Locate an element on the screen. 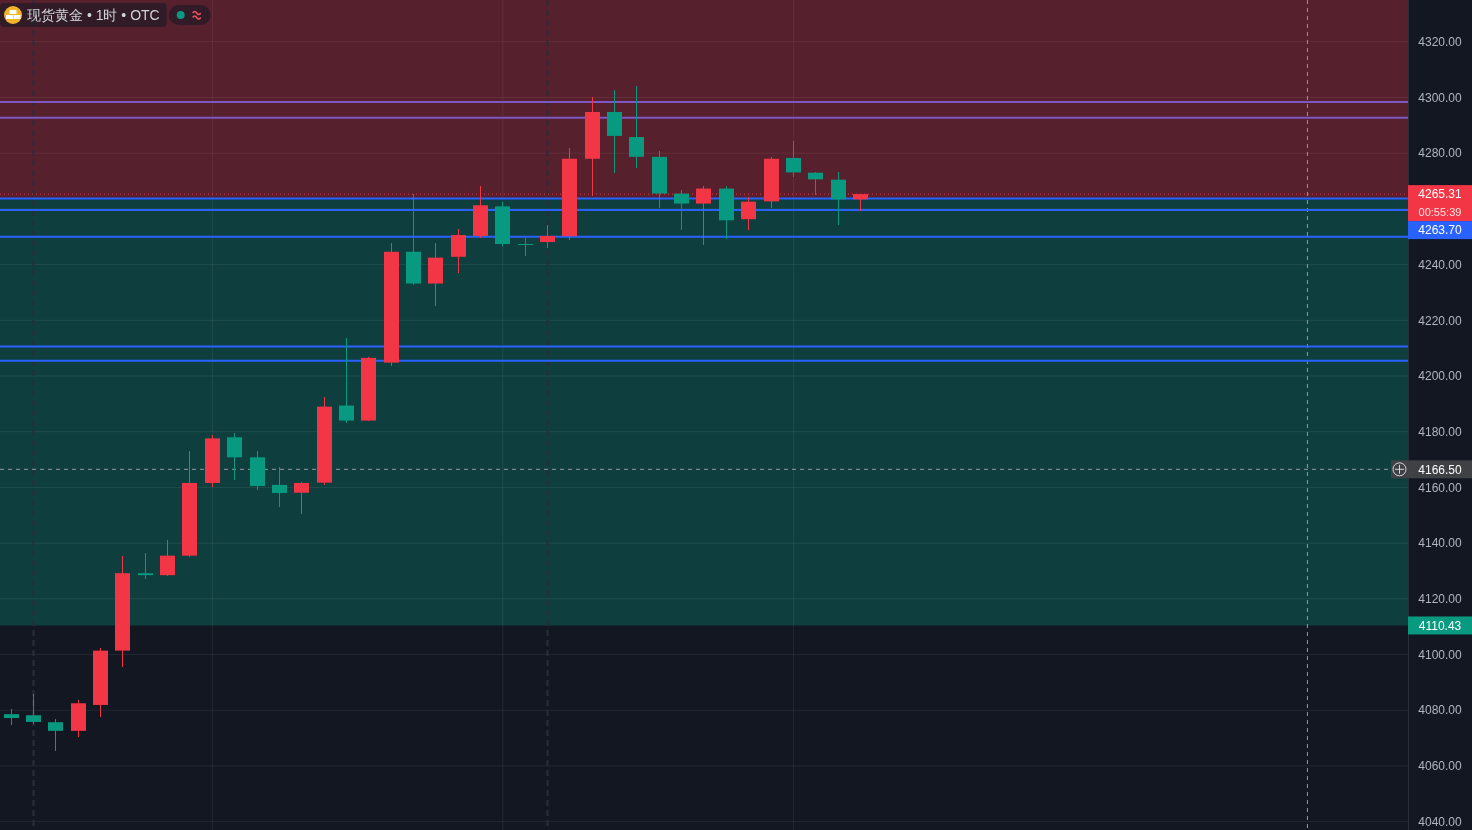 The image size is (1472, 830). y-tick-label: 4120.00 is located at coordinates (1440, 599).